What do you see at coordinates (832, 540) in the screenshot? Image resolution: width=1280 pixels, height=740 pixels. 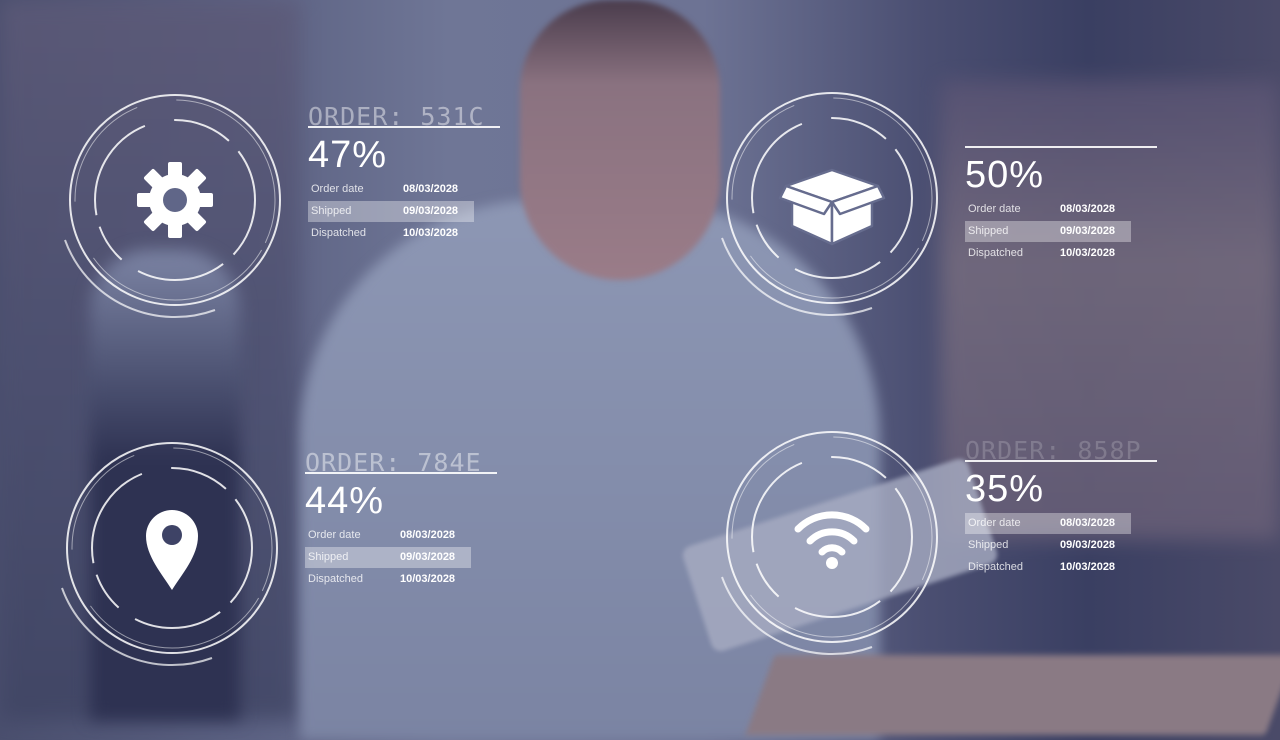 I see `wifi-icon` at bounding box center [832, 540].